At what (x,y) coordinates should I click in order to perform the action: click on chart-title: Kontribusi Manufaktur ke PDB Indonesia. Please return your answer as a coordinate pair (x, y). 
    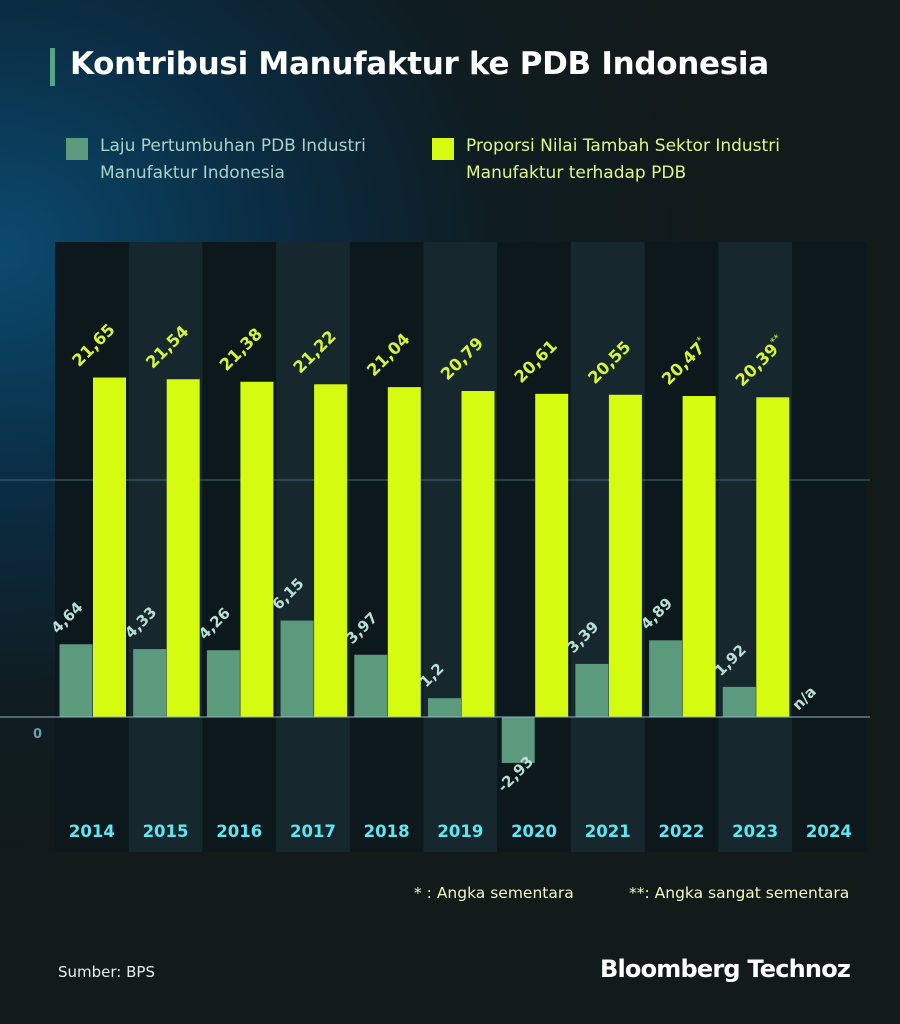
    Looking at the image, I should click on (419, 64).